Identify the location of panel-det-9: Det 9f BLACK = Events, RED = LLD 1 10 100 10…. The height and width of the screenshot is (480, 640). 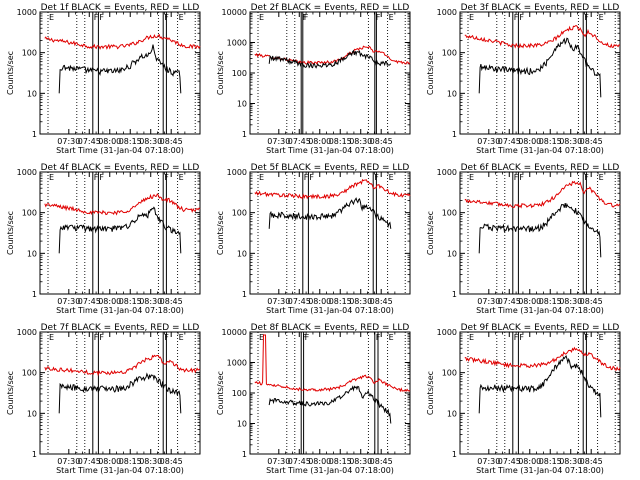
(523, 399).